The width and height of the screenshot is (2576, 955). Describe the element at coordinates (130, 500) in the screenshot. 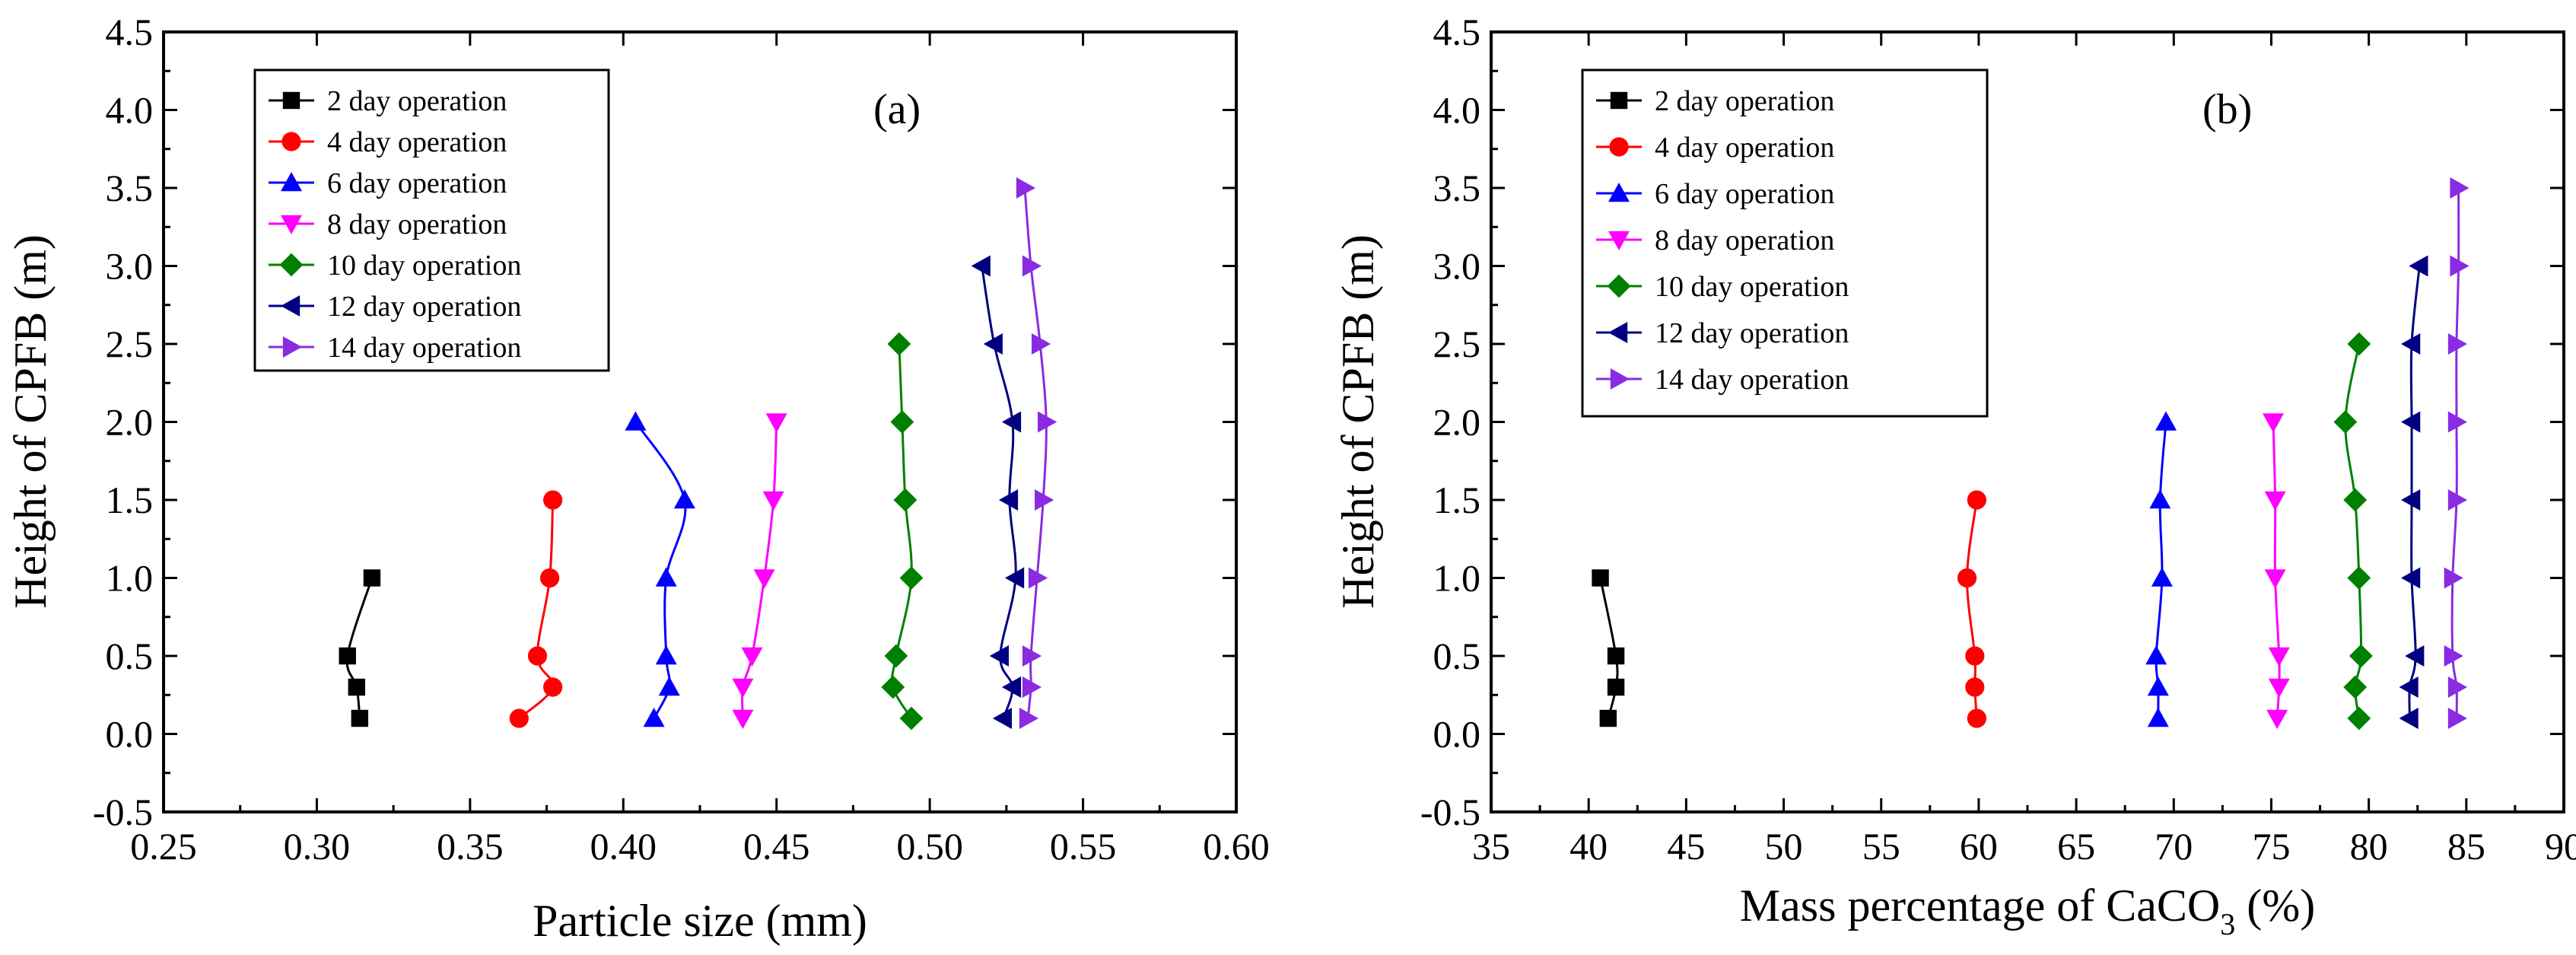

I see `y-tick-label-a: 1.5` at that location.